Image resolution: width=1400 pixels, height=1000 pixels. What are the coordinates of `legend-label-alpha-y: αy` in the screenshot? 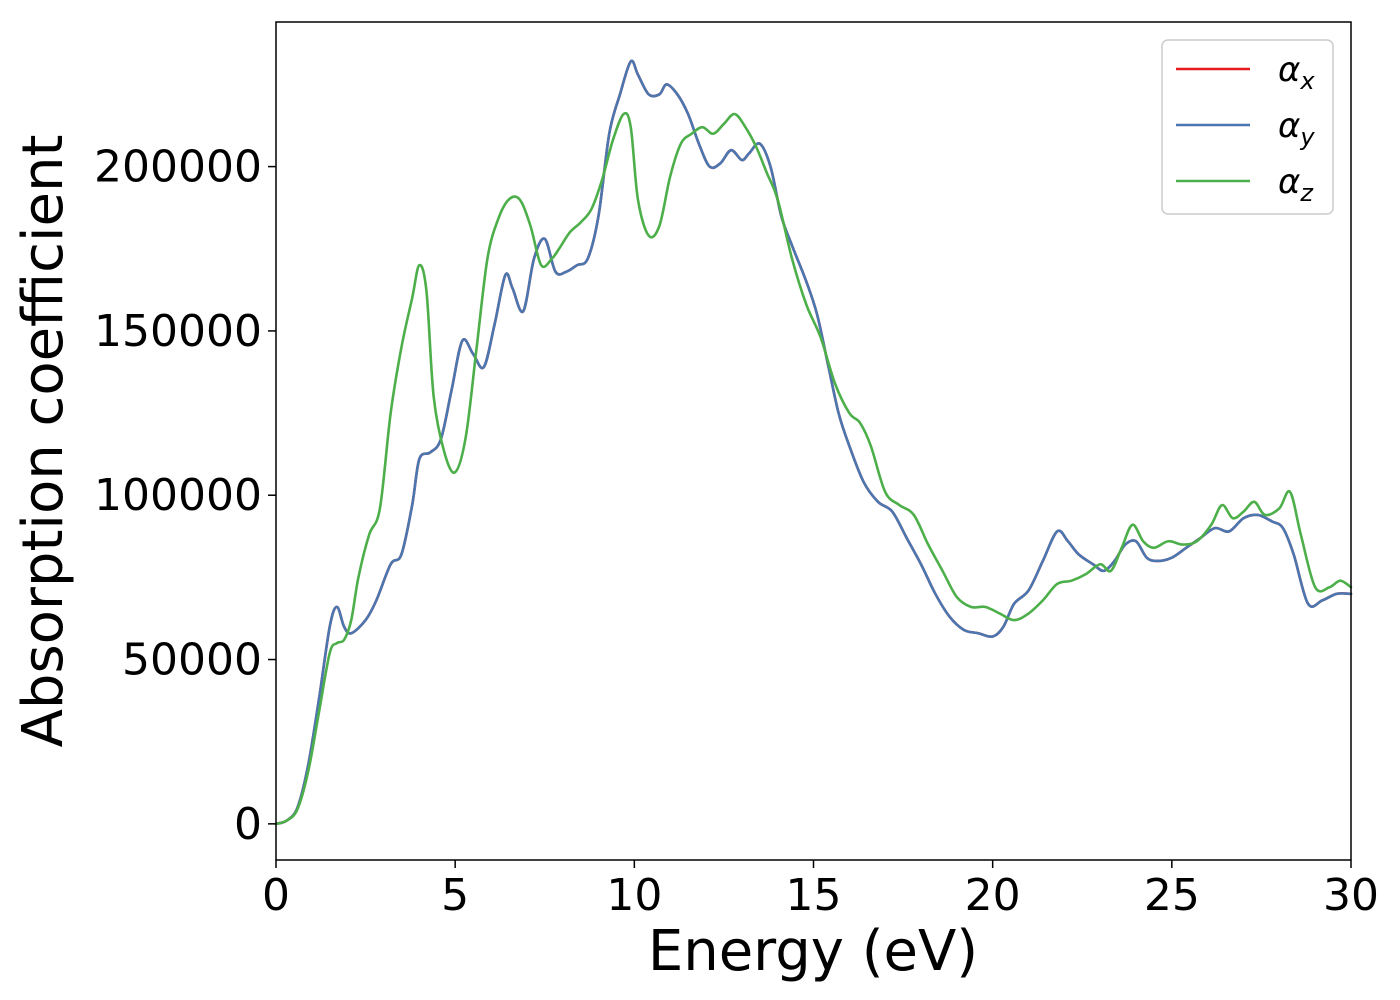 It's located at (1296, 128).